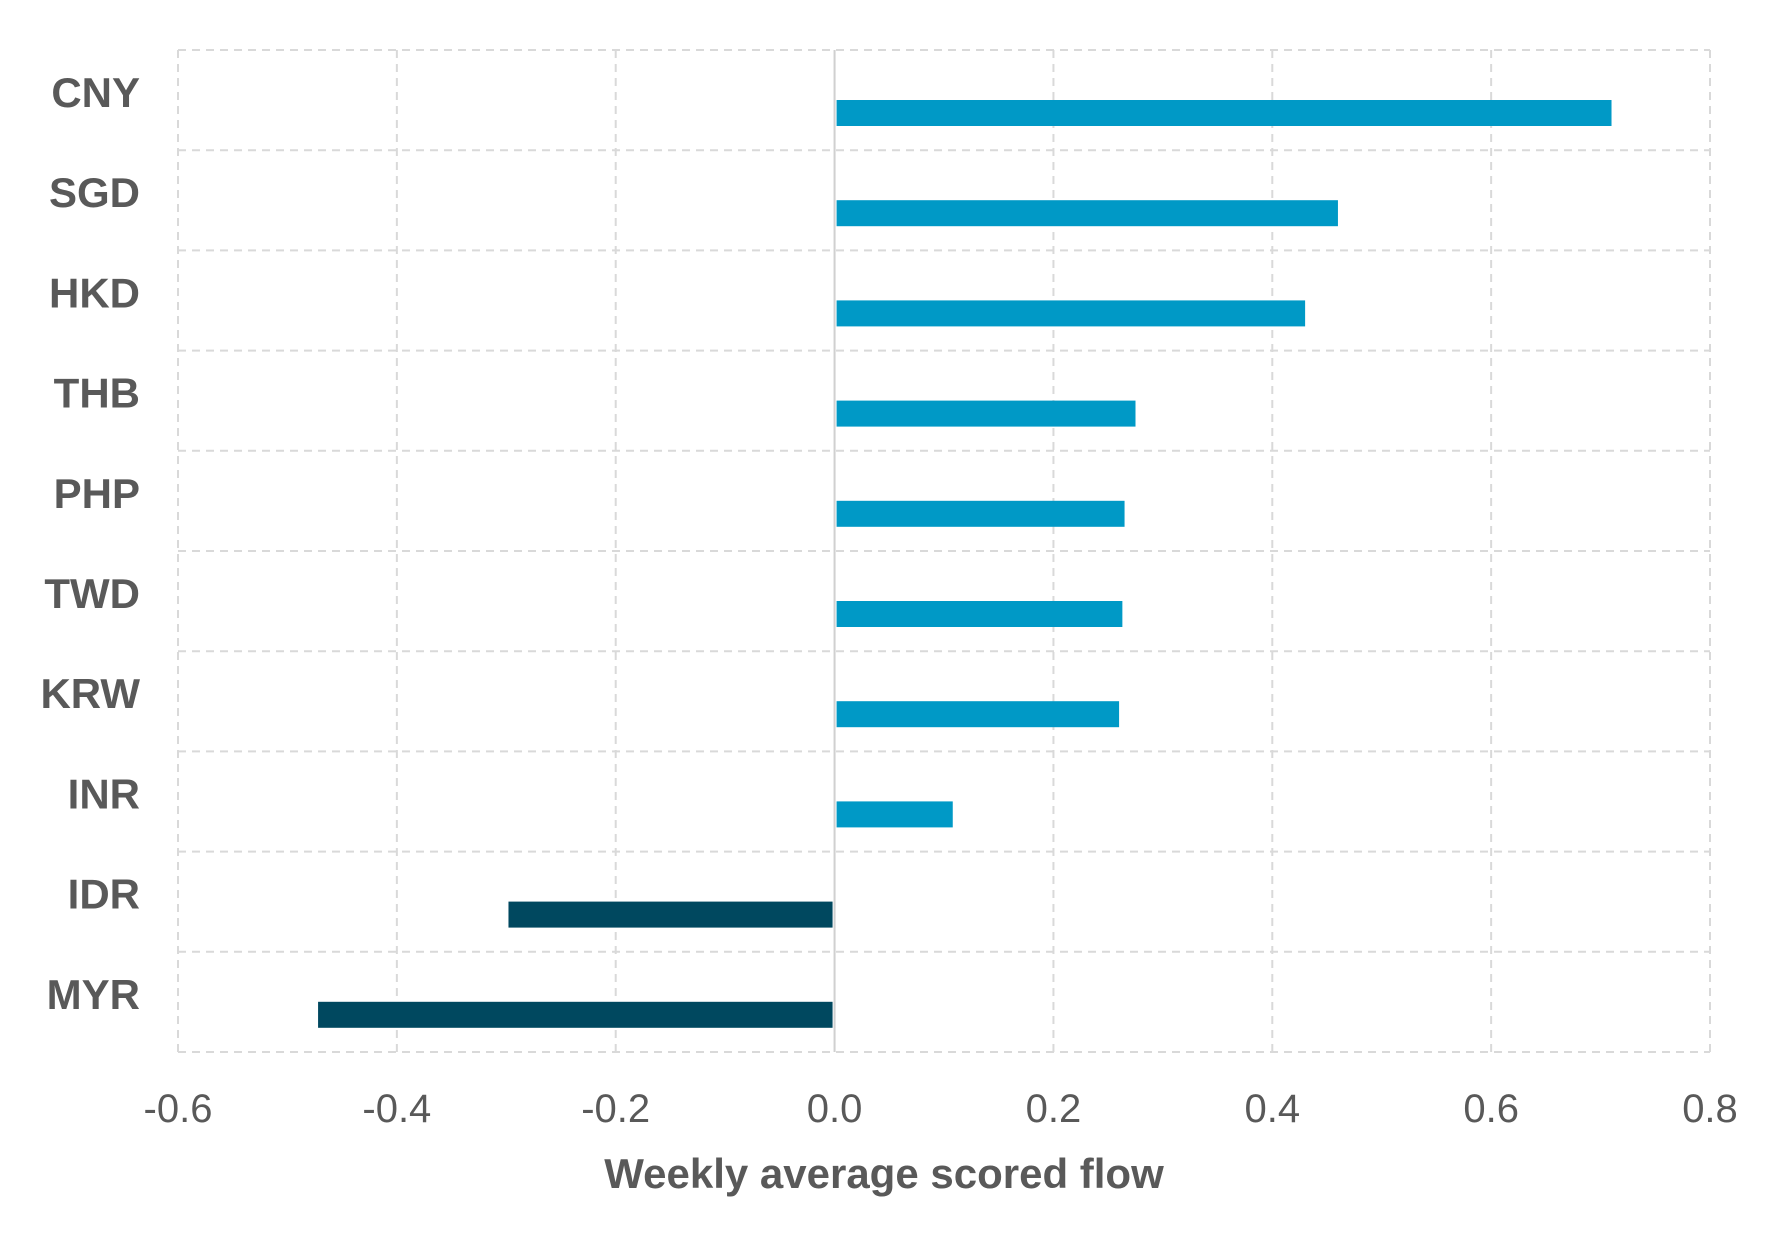 This screenshot has height=1250, width=1785. What do you see at coordinates (575, 1014) in the screenshot?
I see `bar-myr` at bounding box center [575, 1014].